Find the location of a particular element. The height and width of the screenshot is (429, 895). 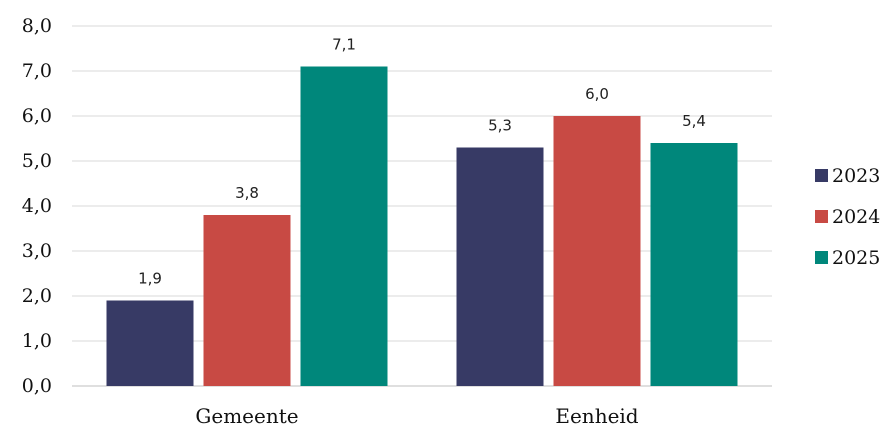

data-label: 1,9 is located at coordinates (150, 279).